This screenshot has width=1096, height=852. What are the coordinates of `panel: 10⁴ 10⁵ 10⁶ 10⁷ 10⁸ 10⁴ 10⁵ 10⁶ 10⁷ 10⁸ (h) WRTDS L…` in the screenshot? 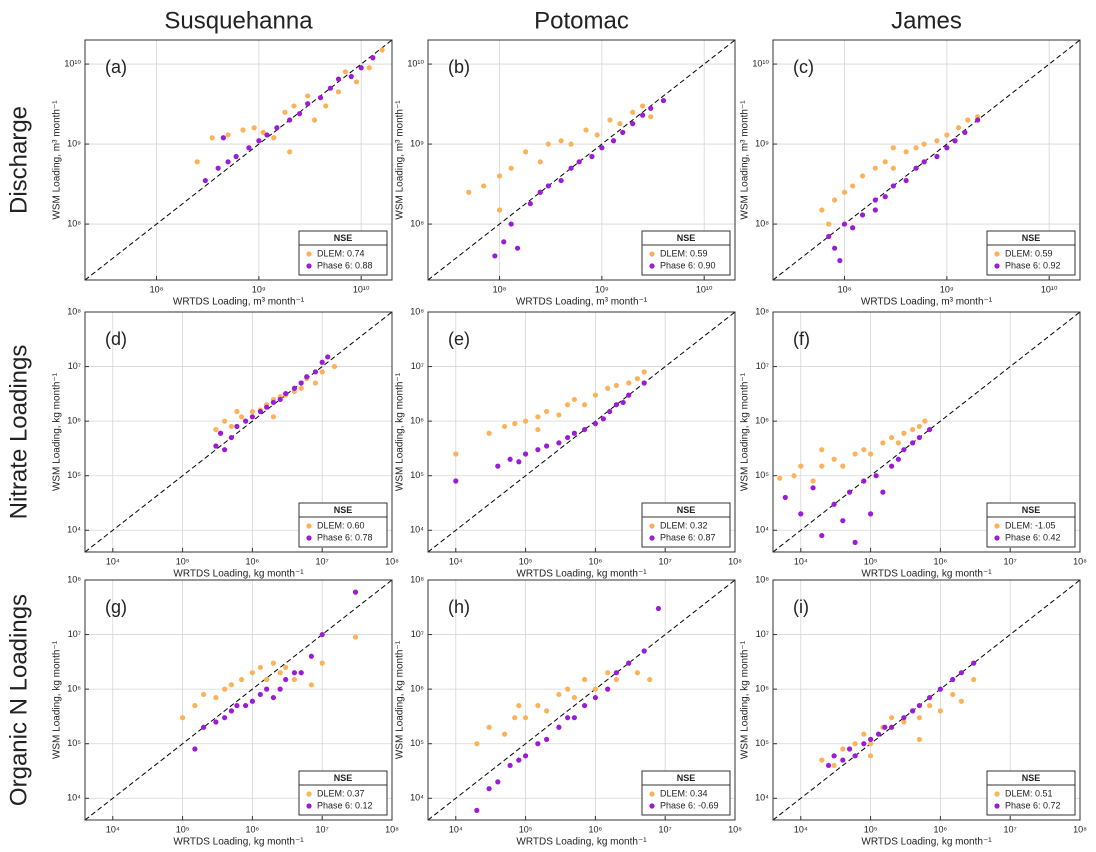 It's located at (568, 710).